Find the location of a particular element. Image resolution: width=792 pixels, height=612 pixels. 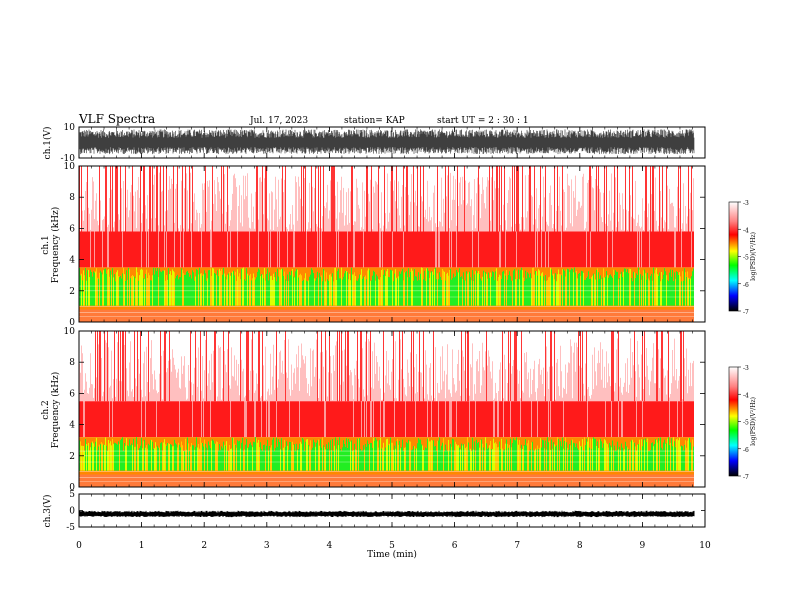

figure-title: VLF Spectra is located at coordinates (116, 119).